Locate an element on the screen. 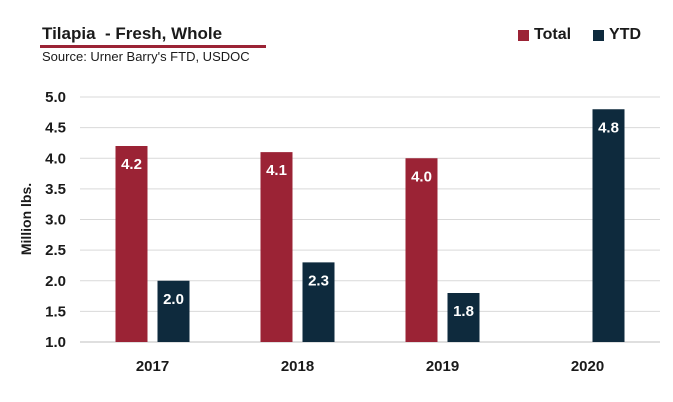 The width and height of the screenshot is (673, 402). legend-swatch-ytd is located at coordinates (599, 35).